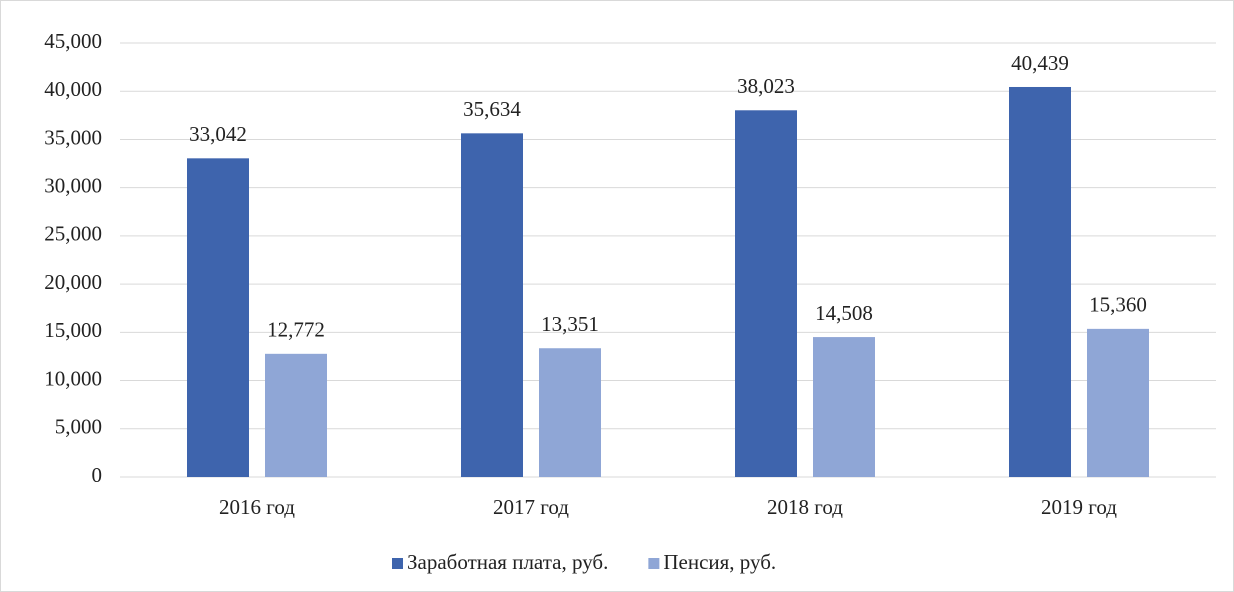 Image resolution: width=1234 pixels, height=592 pixels. Describe the element at coordinates (531, 507) in the screenshot. I see `x-tick-label: 2017 год` at that location.